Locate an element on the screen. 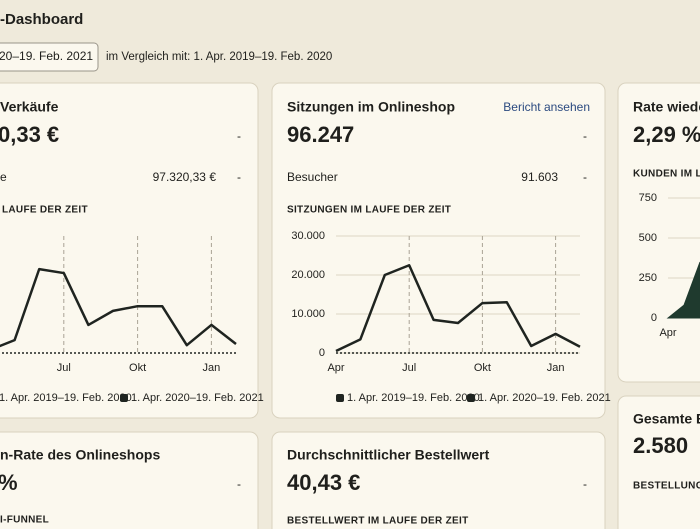 The image size is (700, 529). card-value: 96.247 is located at coordinates (320, 134).